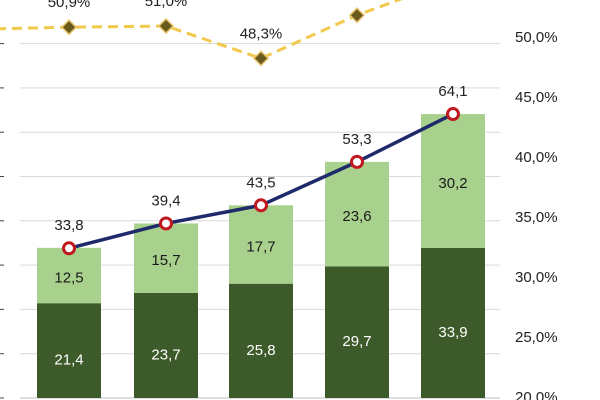 This screenshot has height=400, width=600. I want to click on total-series-value-label: 53,3, so click(356, 139).